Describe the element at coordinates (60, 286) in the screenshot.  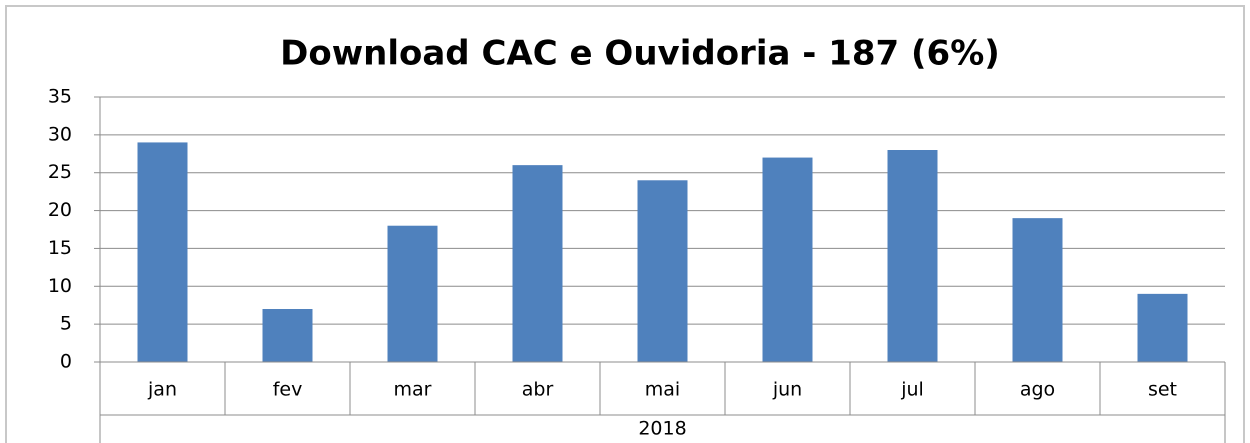
I see `y-tick-label: 10` at that location.